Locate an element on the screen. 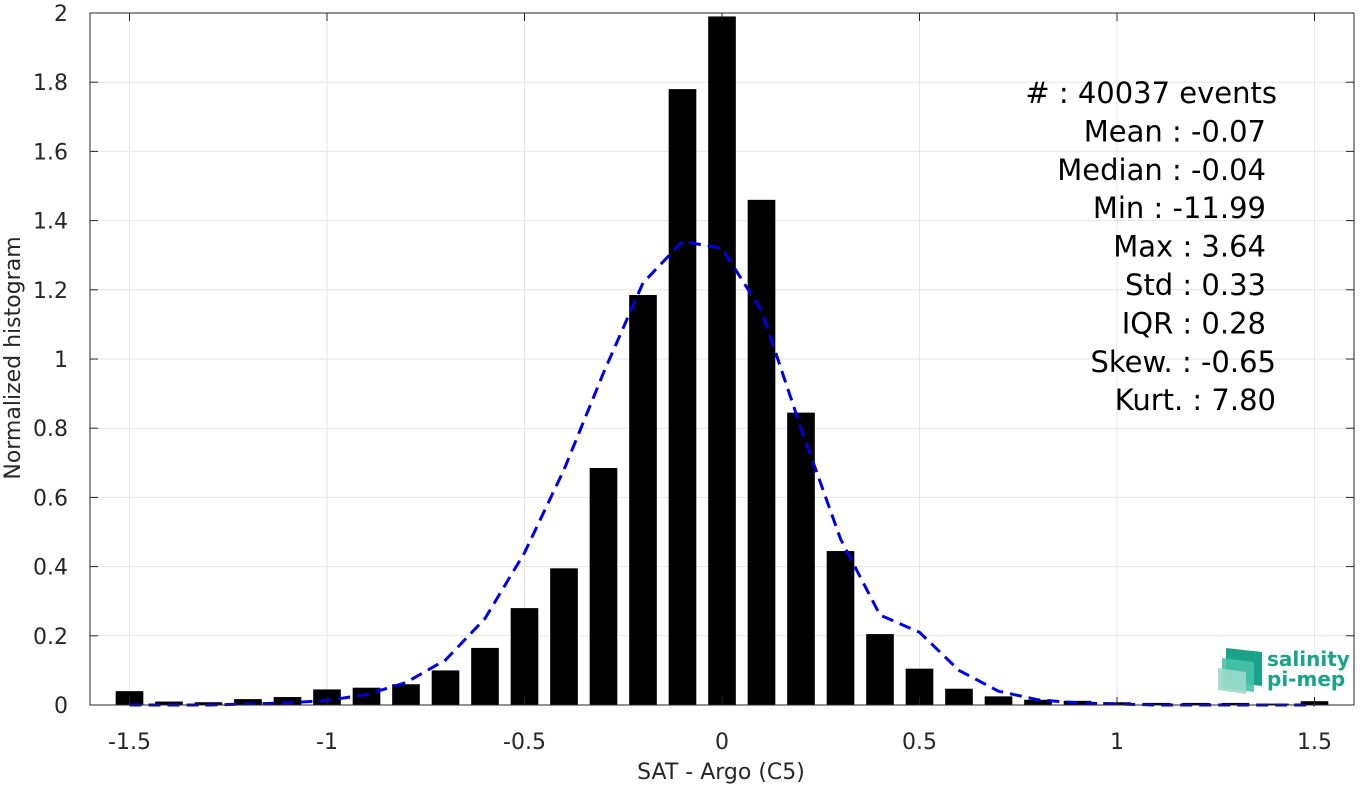 This screenshot has width=1367, height=787. y-tick-label: 1.6 is located at coordinates (50, 152).